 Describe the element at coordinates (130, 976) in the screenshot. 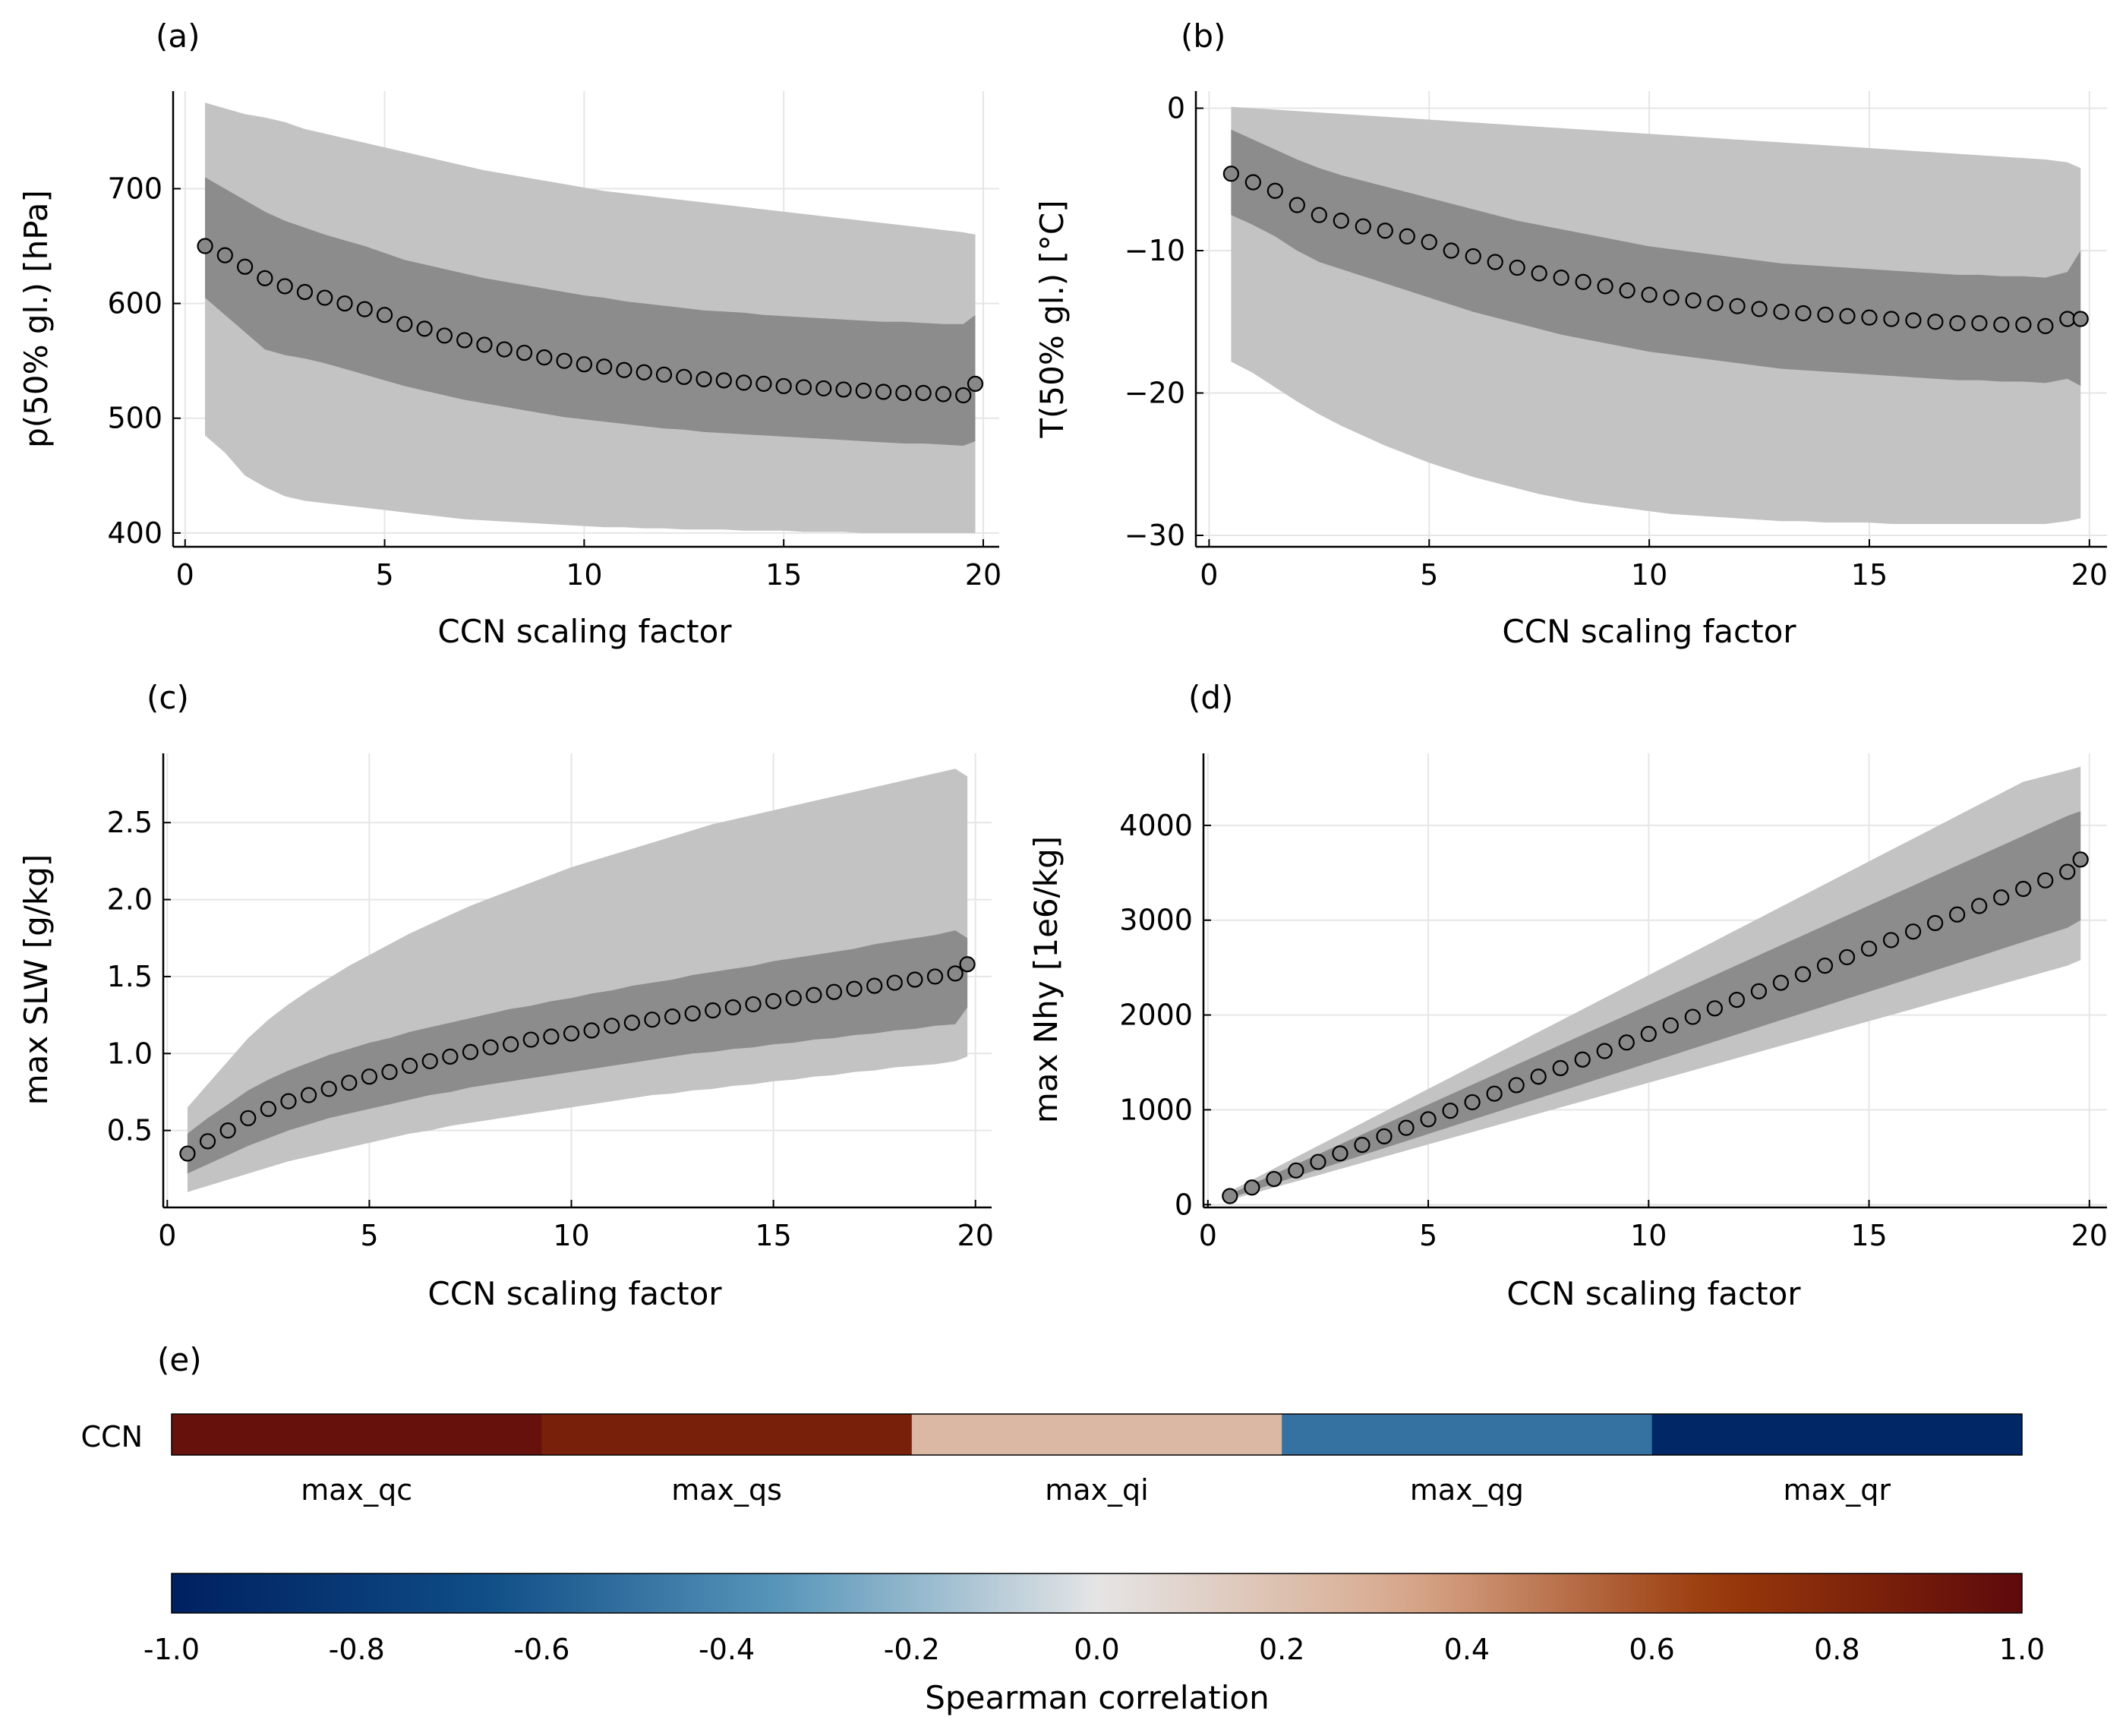

I see `y-tick-label: 1.5` at that location.